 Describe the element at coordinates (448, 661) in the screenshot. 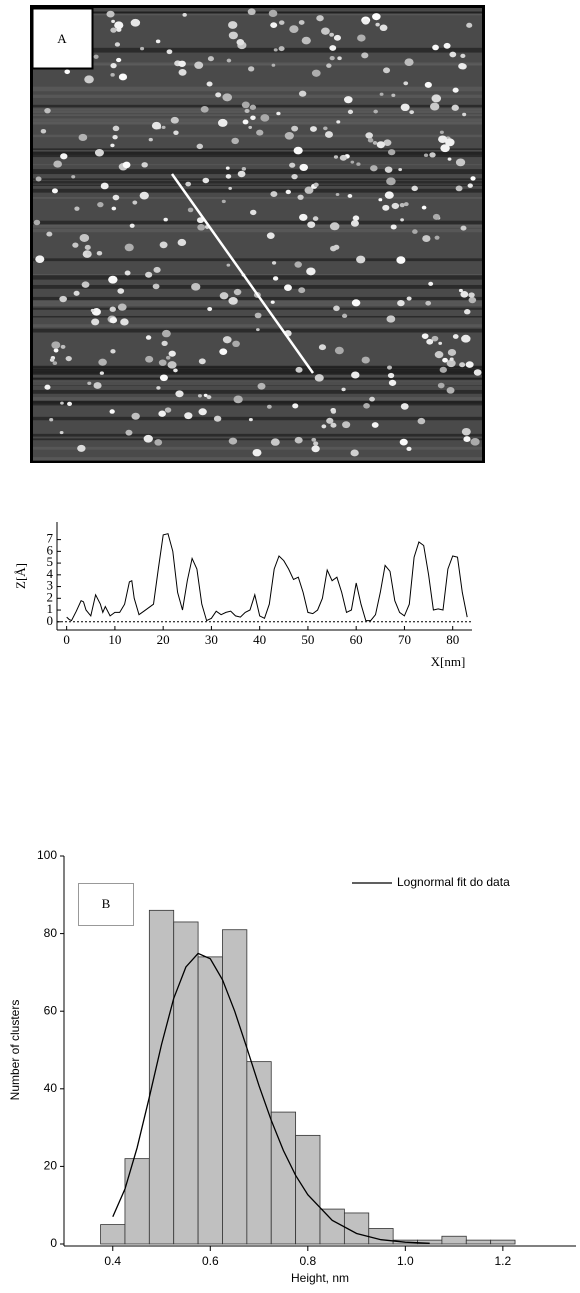

I see `x-axis-label: X[nm]` at that location.